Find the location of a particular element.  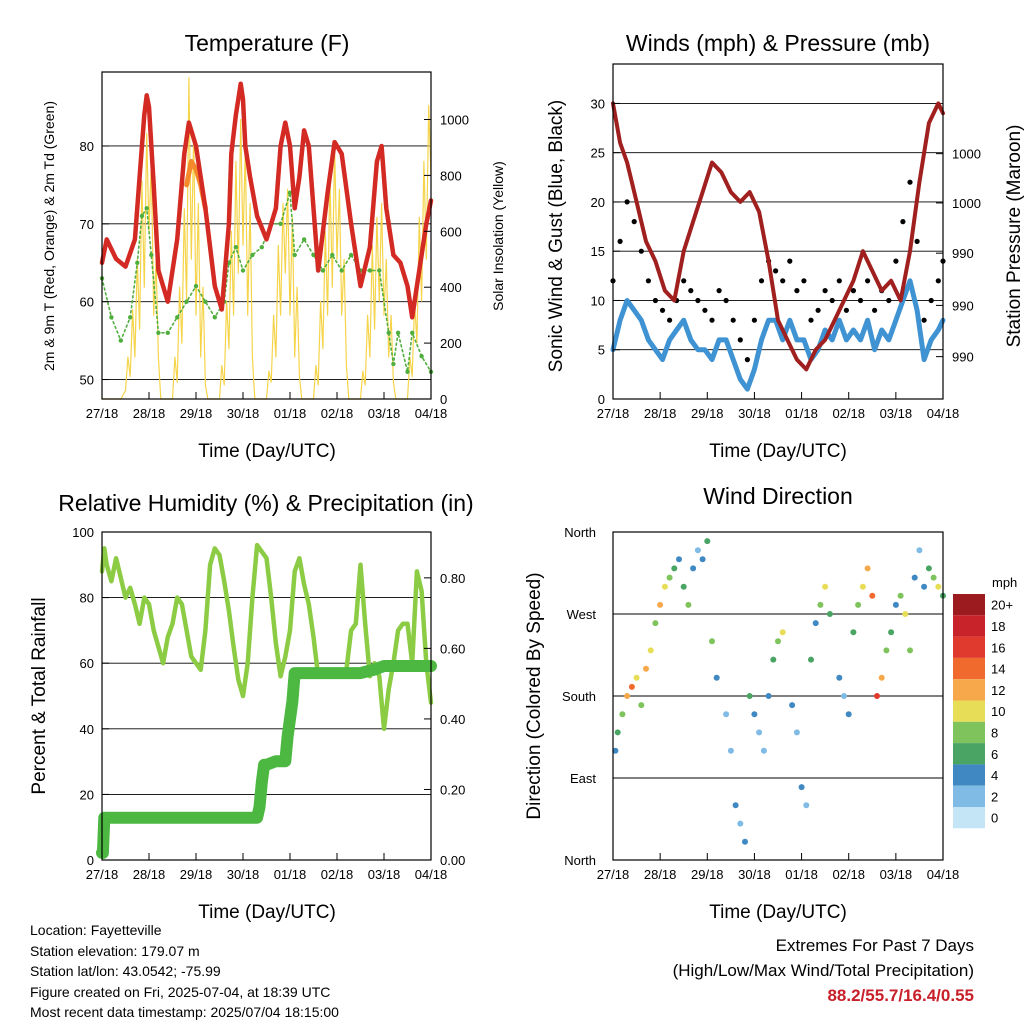

humidity-left-ticks: 0 20 40 60 80 100 is located at coordinates (90, 696).